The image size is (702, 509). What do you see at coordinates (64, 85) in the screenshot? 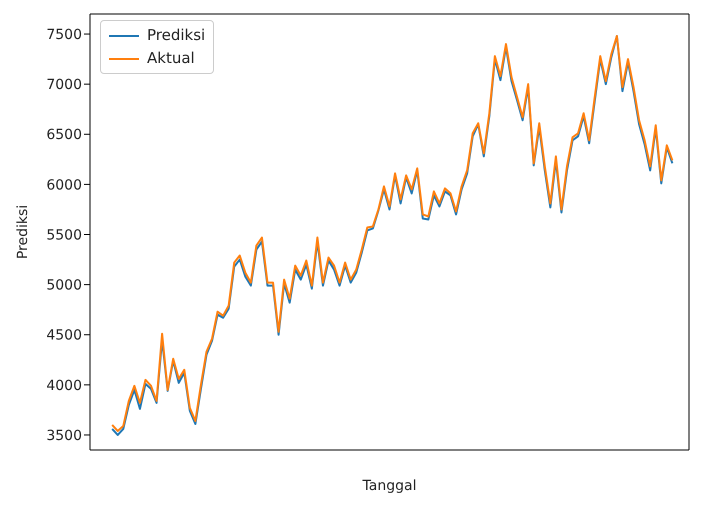
I see `y-tick-label: 7000` at bounding box center [64, 85].